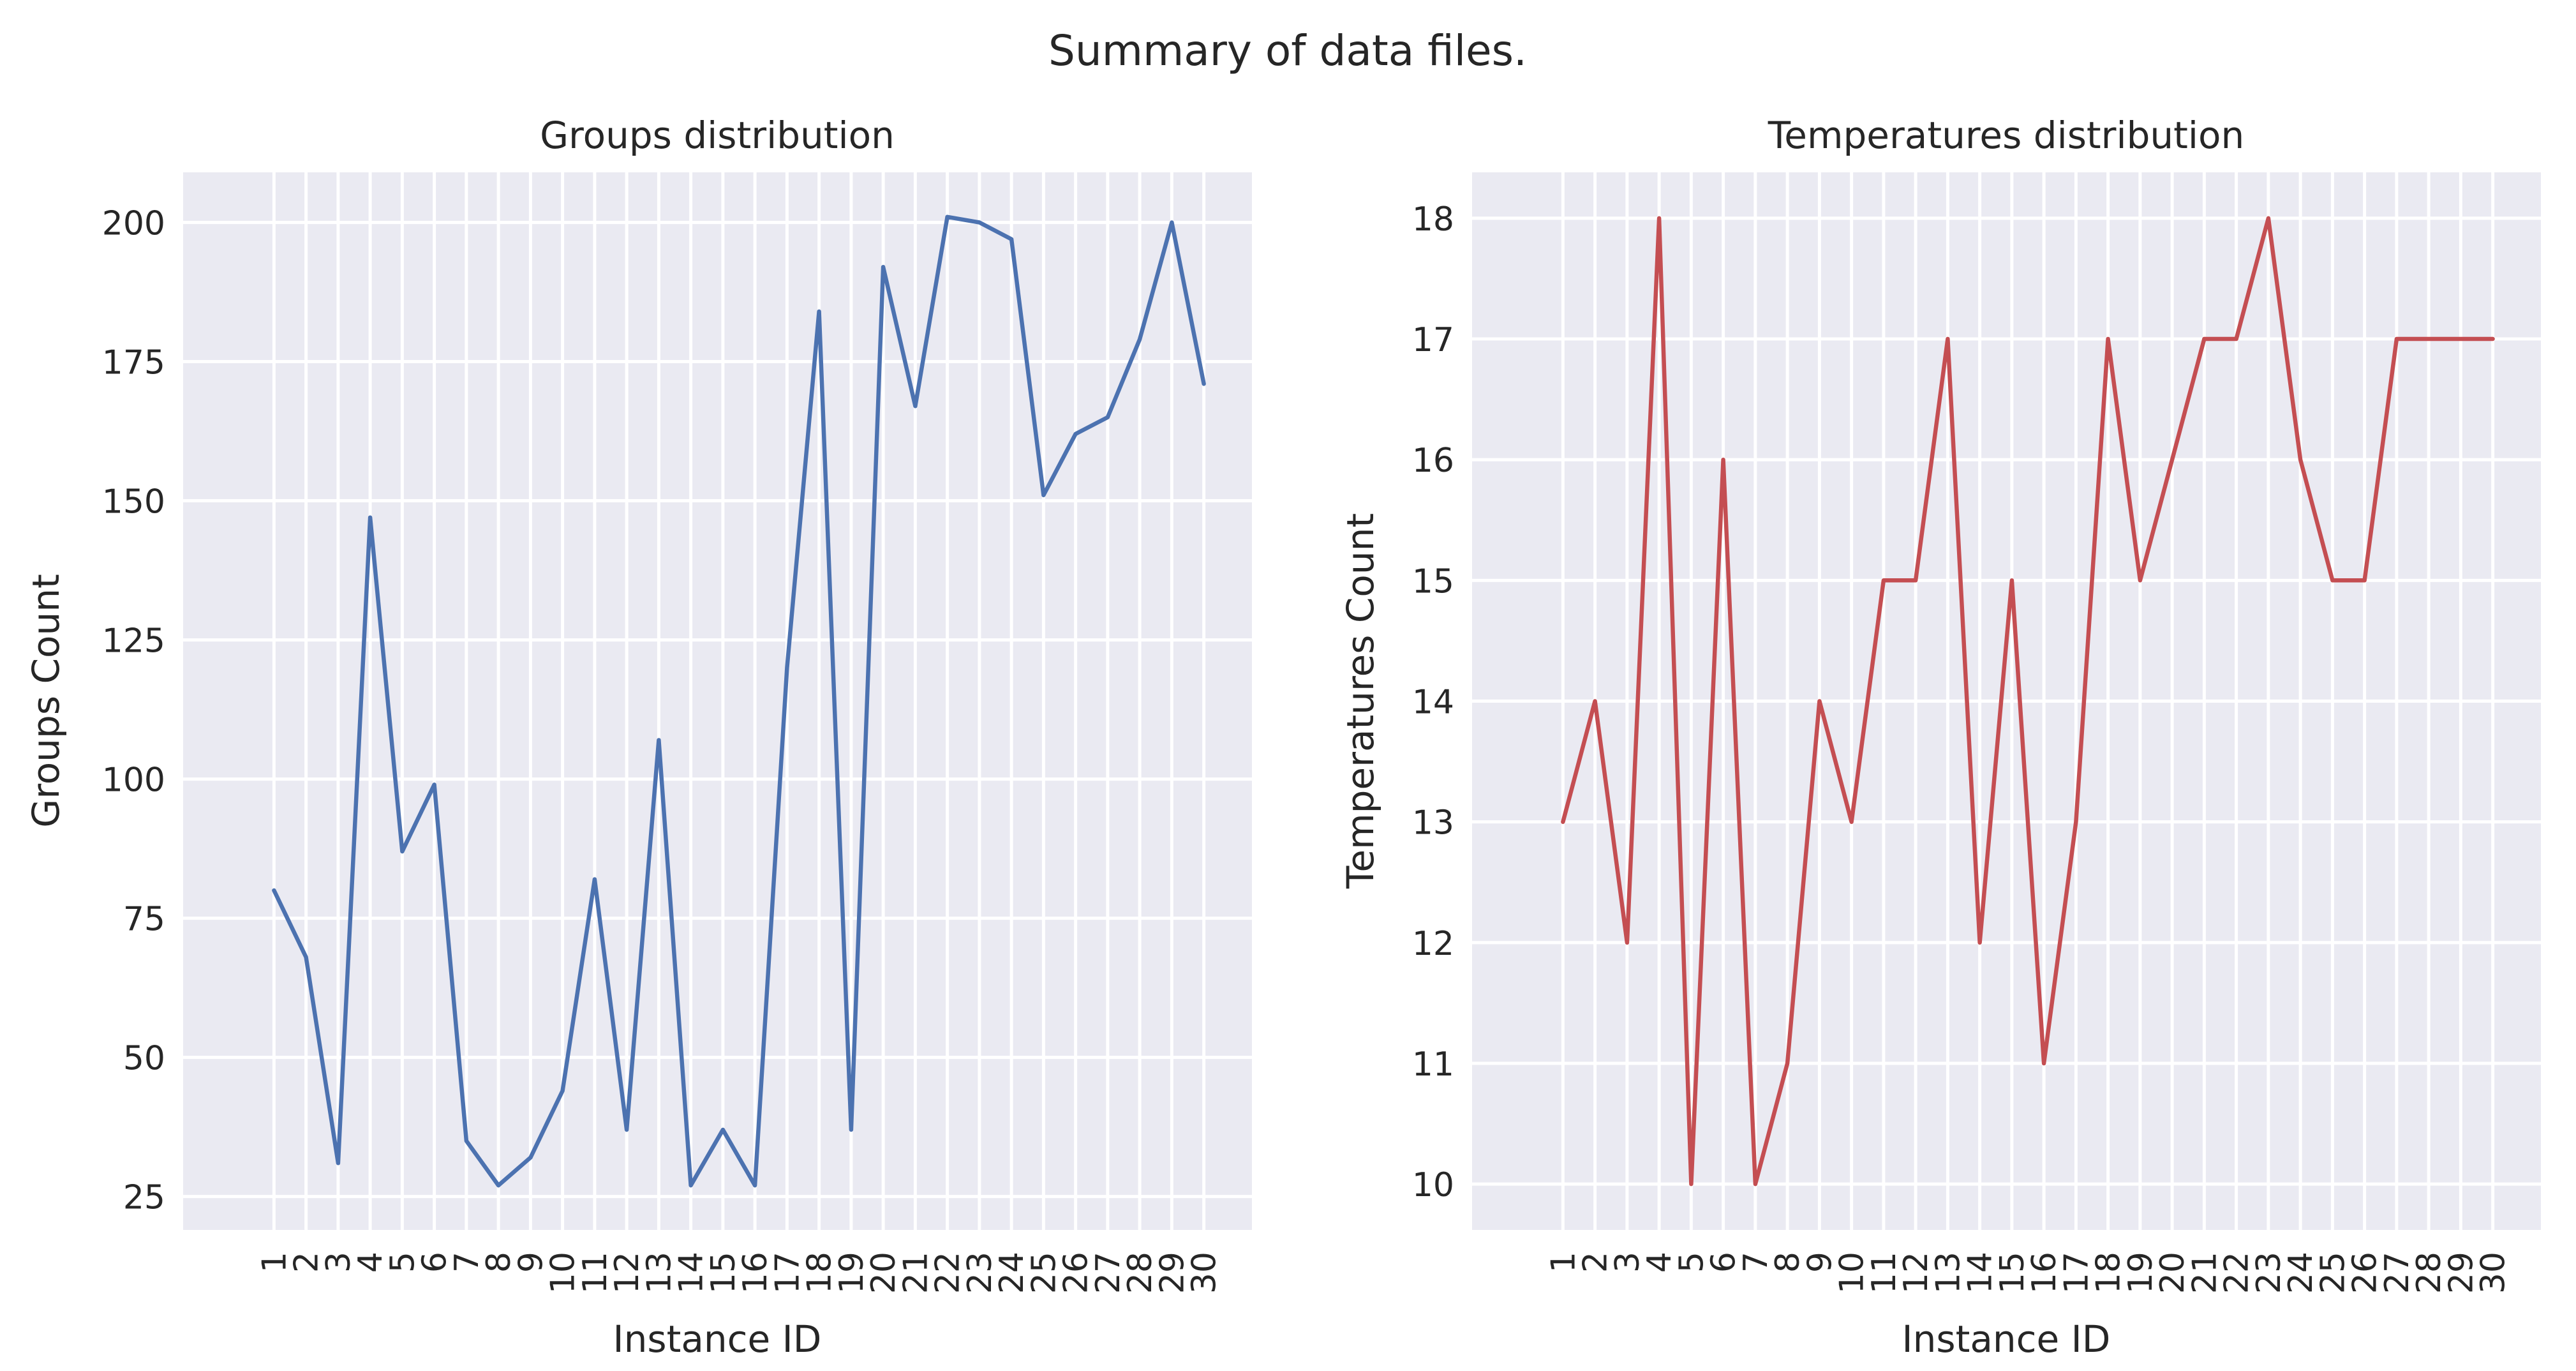 This screenshot has width=2576, height=1371. I want to click on groups-x-tick-label: 1, so click(274, 1262).